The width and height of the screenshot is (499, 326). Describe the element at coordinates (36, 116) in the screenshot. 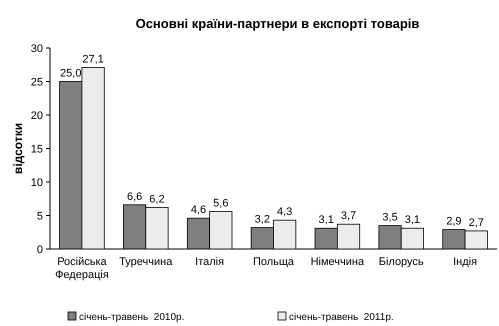

I see `y-tick-label: 20` at that location.